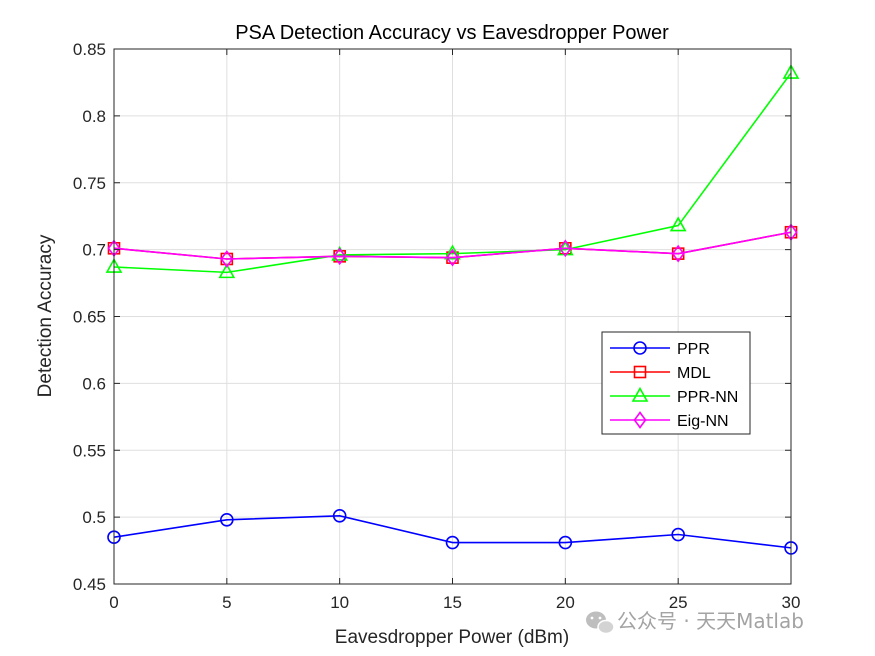 The width and height of the screenshot is (875, 656). Describe the element at coordinates (94, 250) in the screenshot. I see `y-tick-label: 0.7` at that location.